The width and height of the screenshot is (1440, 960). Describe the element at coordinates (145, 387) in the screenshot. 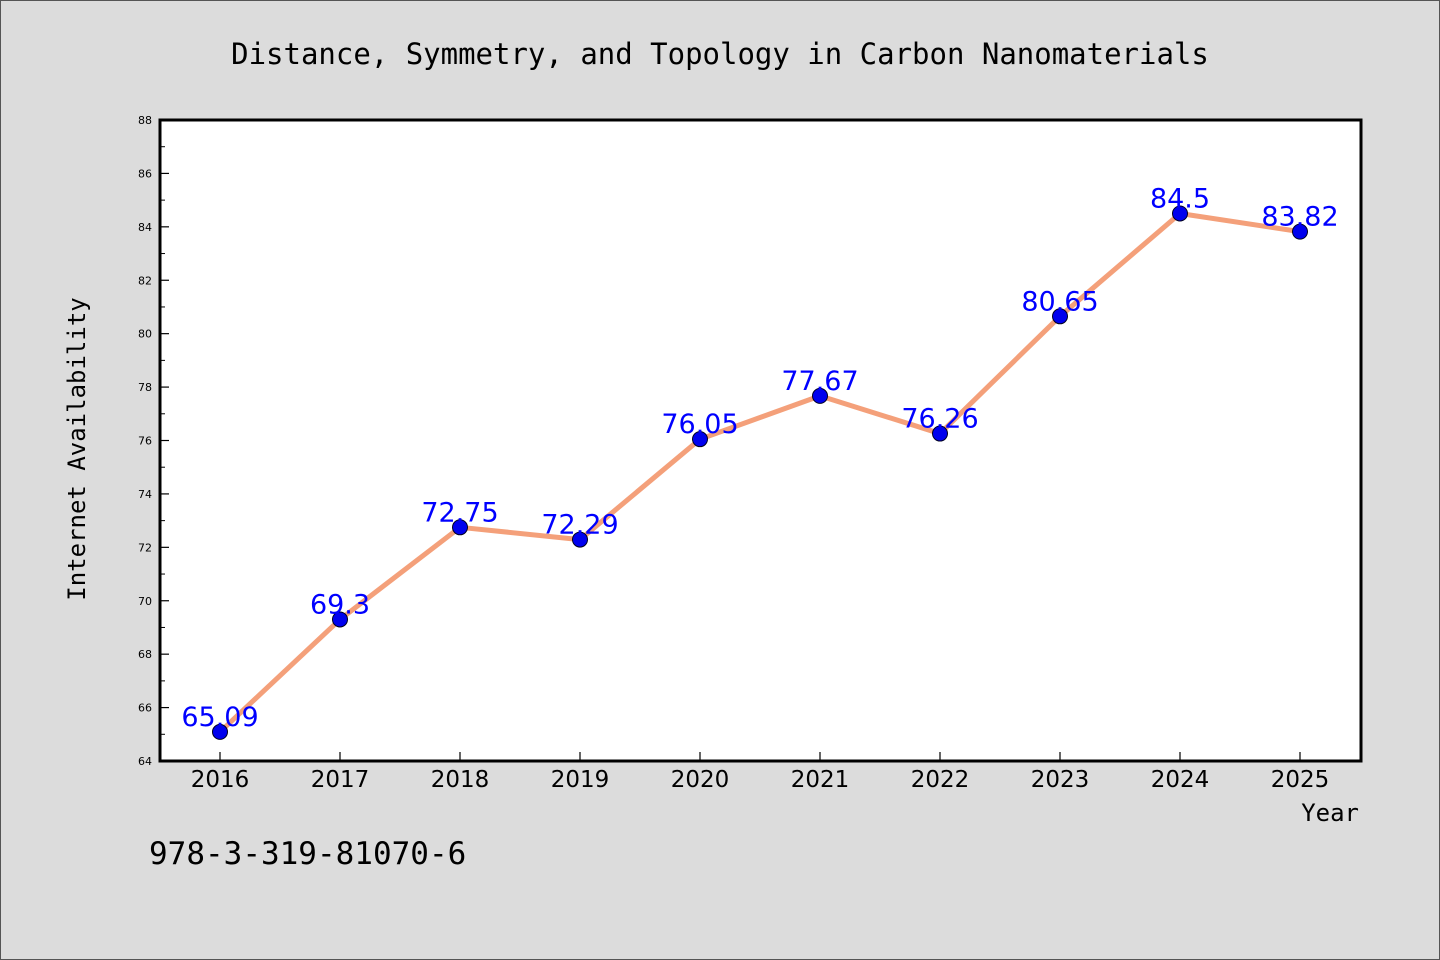

I see `y-tick-label: 78` at that location.